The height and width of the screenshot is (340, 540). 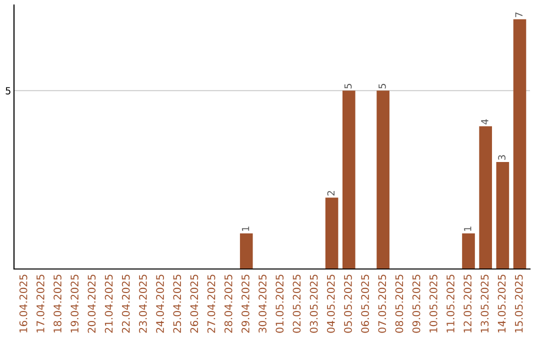 I want to click on x-tick-label: 16.04.2025, so click(x=23, y=303).